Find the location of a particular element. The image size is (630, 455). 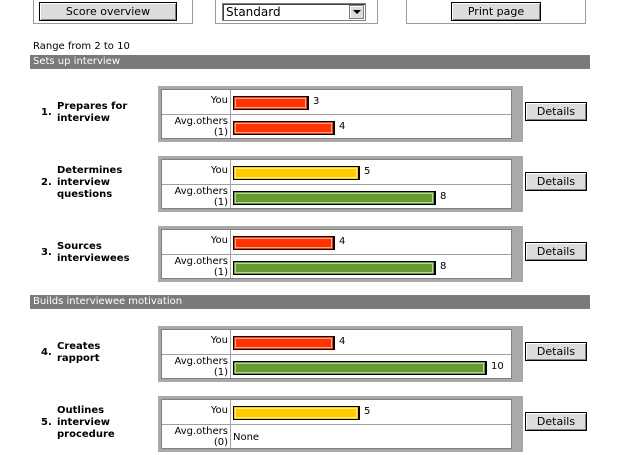

item-number: 1. is located at coordinates (46, 112).